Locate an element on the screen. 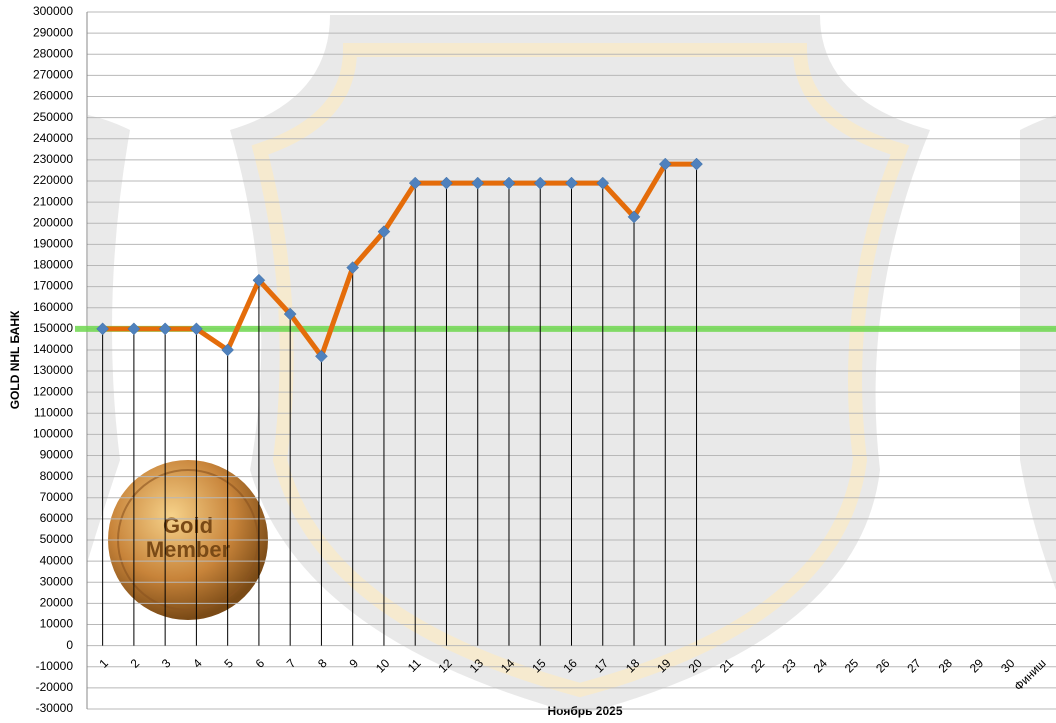 This screenshot has width=1056, height=723. x-tick-label: 28 is located at coordinates (946, 666).